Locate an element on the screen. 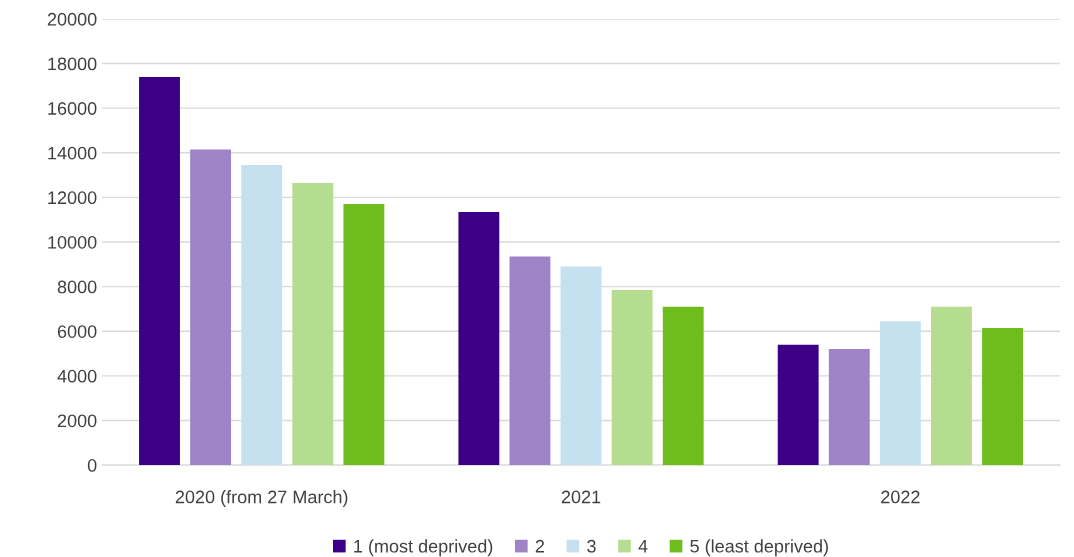 This screenshot has height=557, width=1074. y-tick-label: 8000 is located at coordinates (77, 287).